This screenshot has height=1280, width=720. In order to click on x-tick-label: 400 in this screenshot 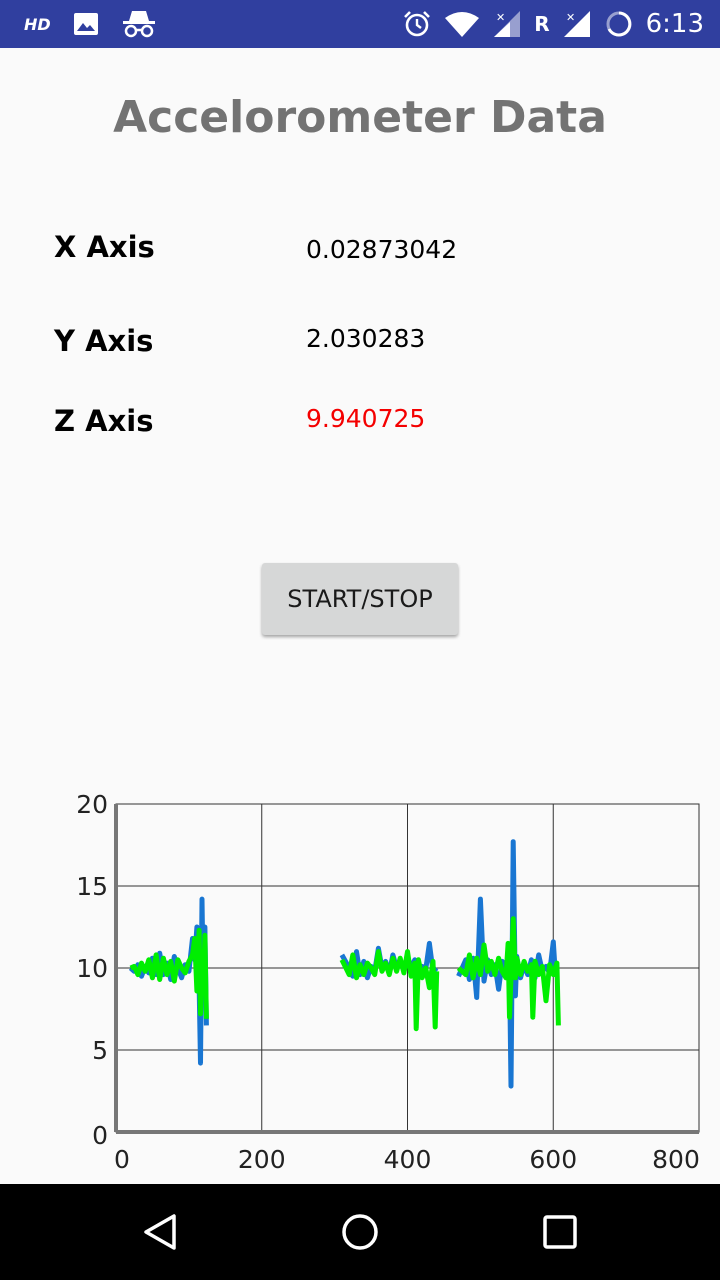, I will do `click(408, 1159)`.